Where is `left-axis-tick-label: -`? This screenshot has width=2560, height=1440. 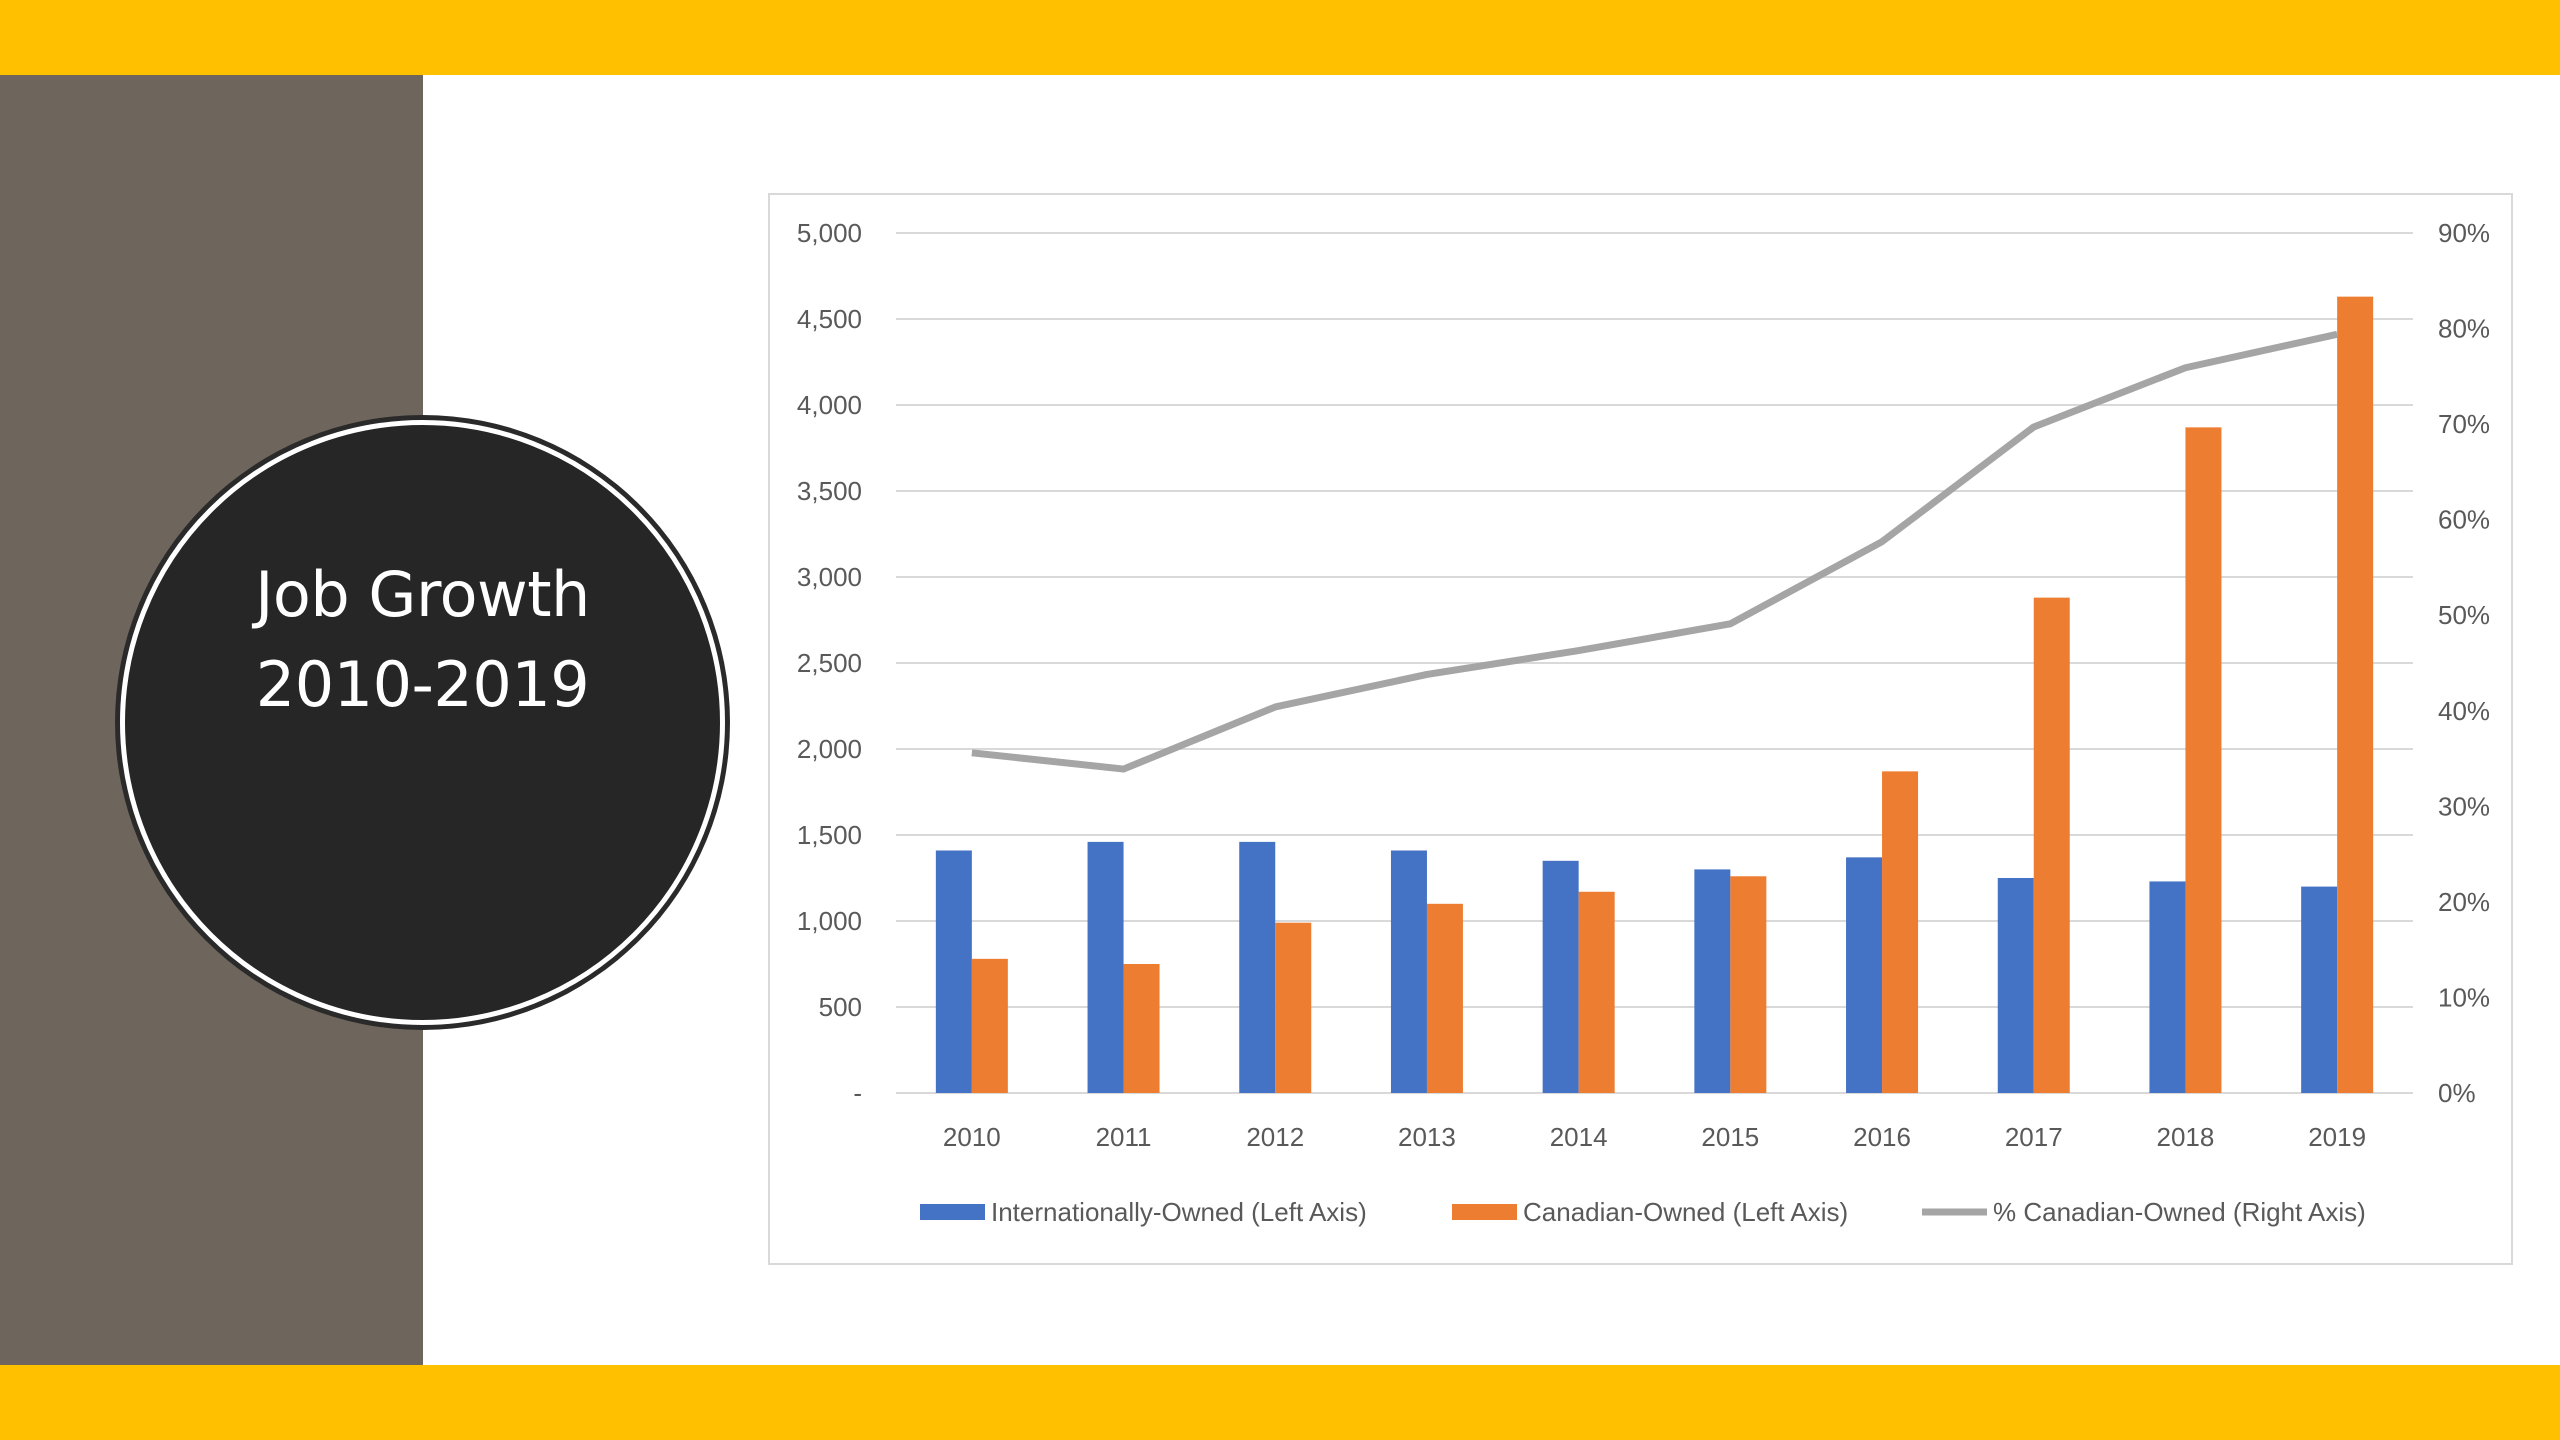
left-axis-tick-label: - is located at coordinates (857, 1093).